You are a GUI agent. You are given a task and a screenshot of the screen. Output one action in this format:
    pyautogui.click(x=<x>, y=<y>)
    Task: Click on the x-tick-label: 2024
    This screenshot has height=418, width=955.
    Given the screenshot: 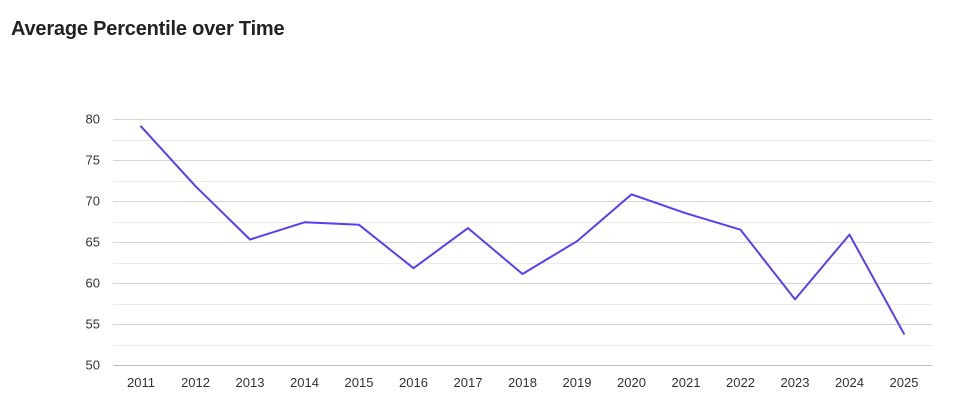 What is the action you would take?
    pyautogui.click(x=849, y=382)
    